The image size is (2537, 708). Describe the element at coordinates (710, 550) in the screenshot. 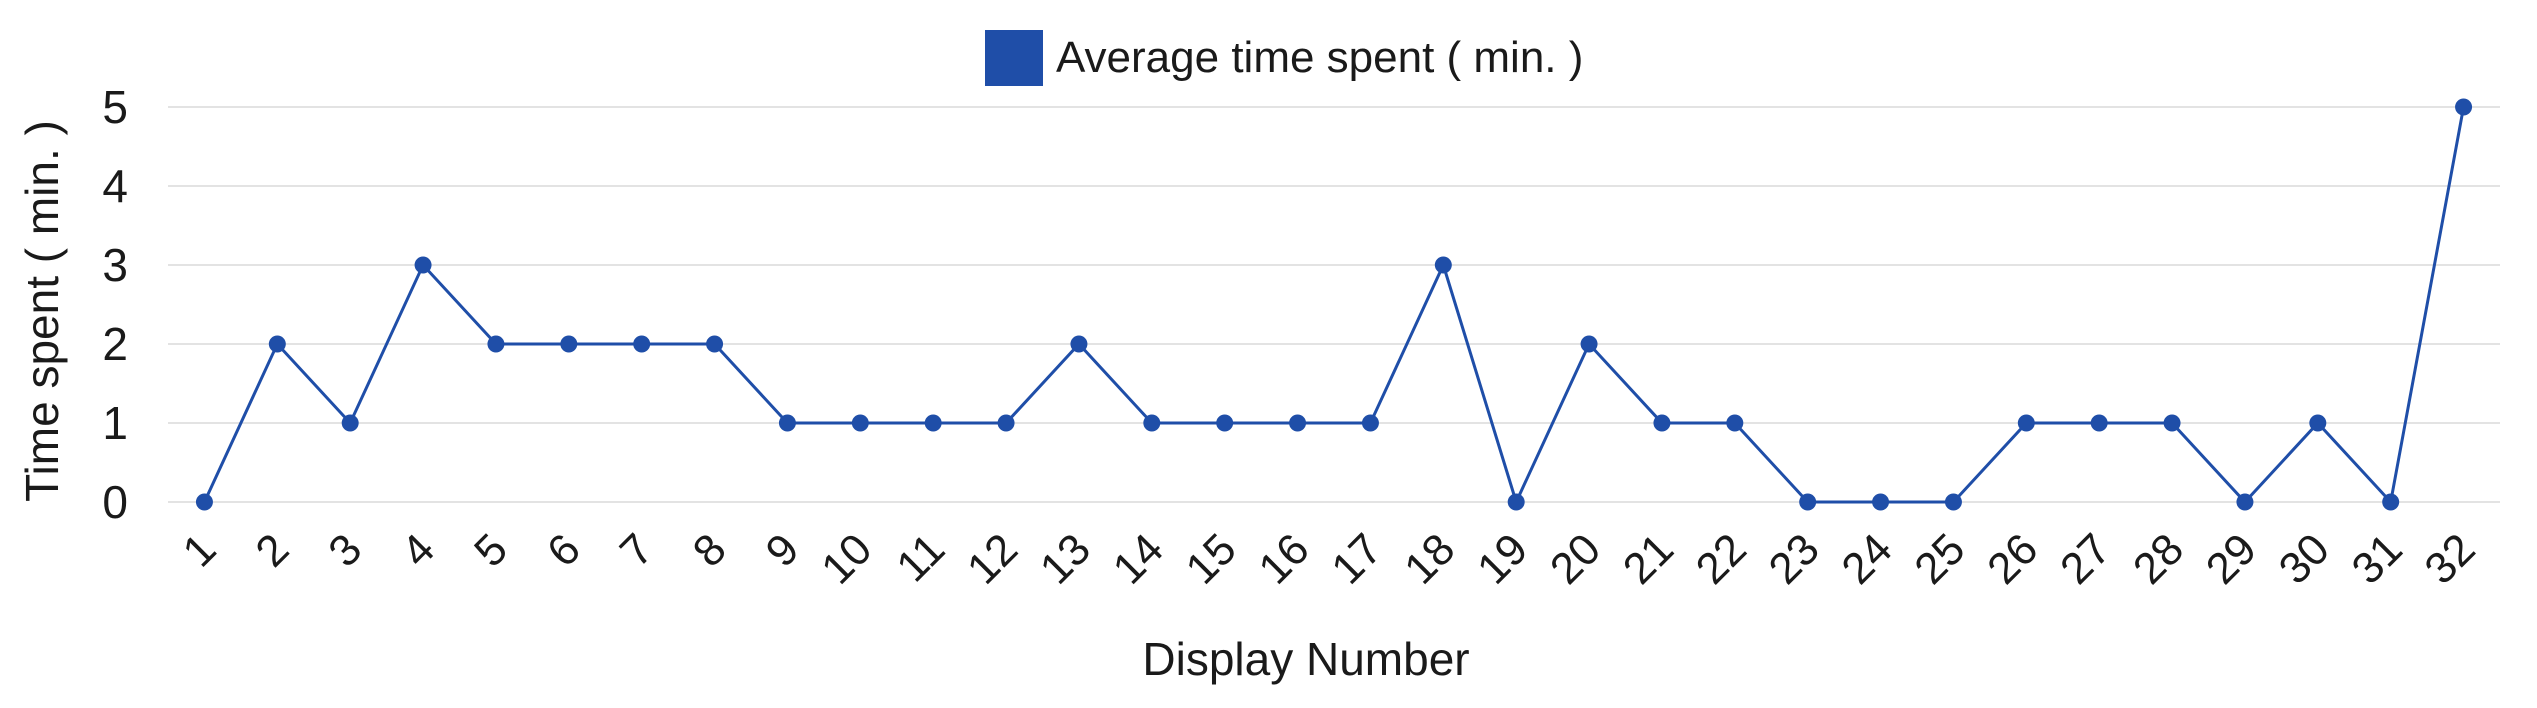

I see `x-tick-label: 8` at that location.